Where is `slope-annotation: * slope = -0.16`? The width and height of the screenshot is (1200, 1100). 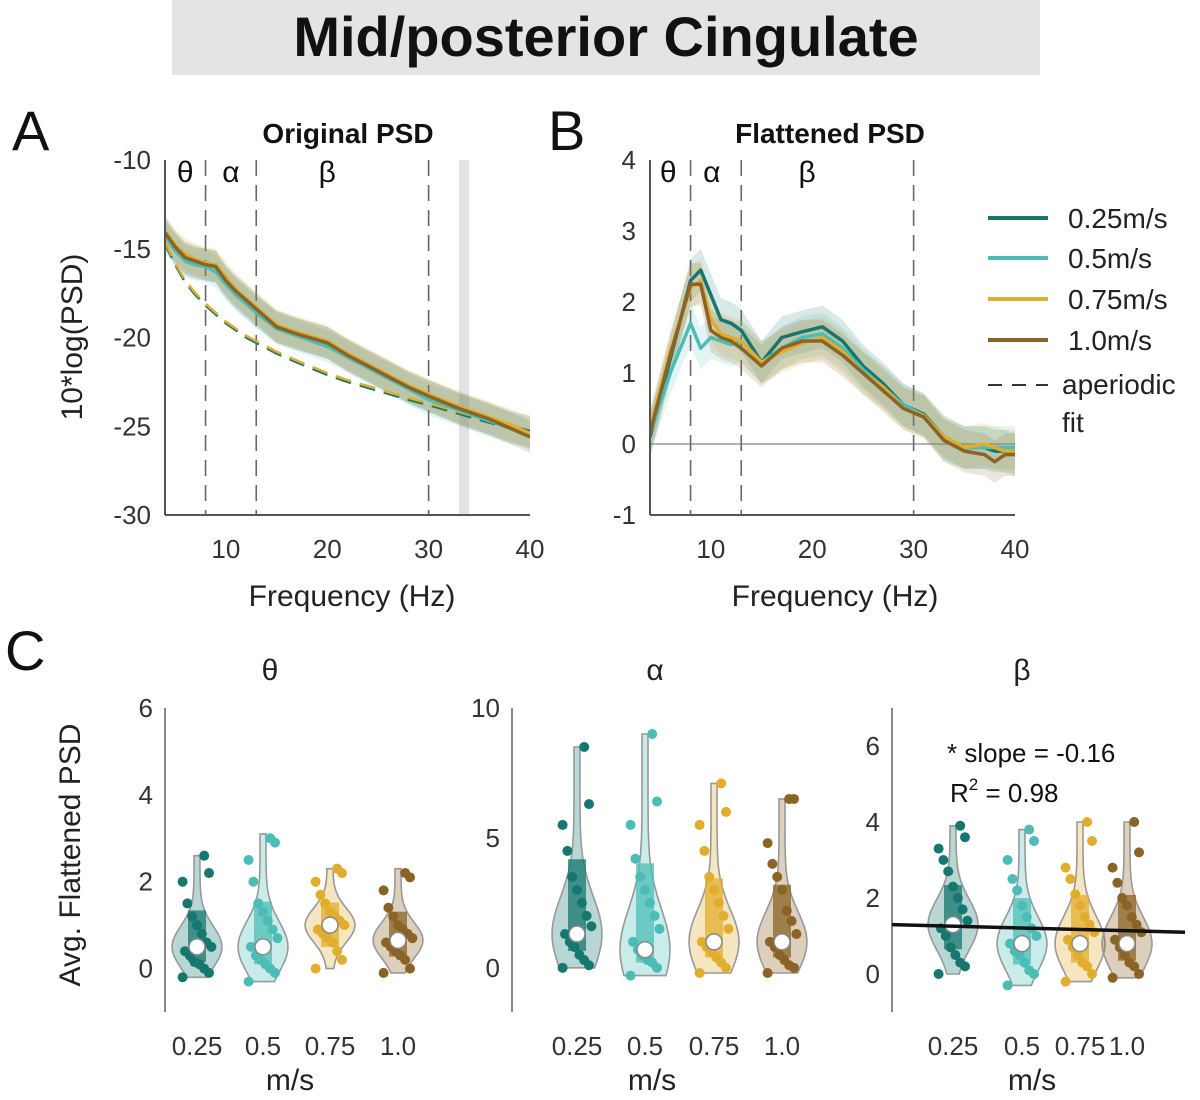 slope-annotation: * slope = -0.16 is located at coordinates (1031, 753).